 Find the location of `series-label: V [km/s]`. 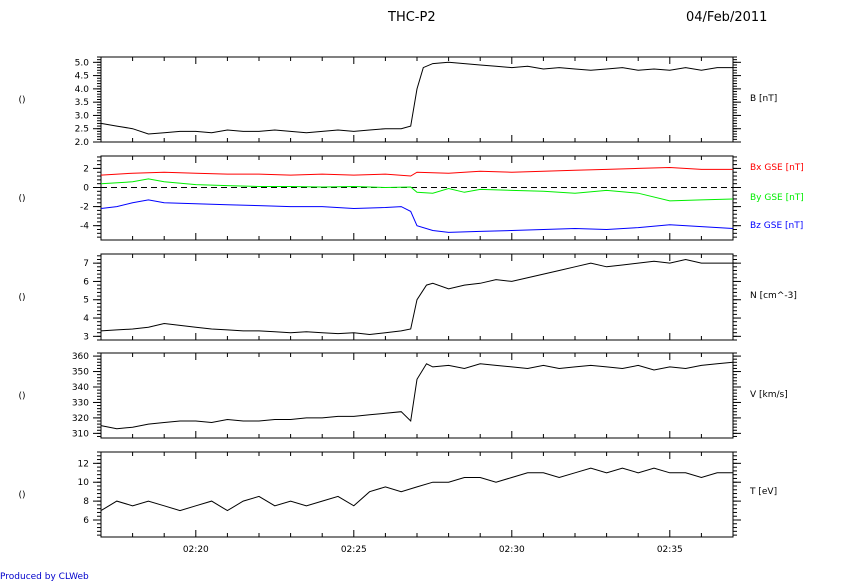

series-label: V [km/s] is located at coordinates (769, 395).